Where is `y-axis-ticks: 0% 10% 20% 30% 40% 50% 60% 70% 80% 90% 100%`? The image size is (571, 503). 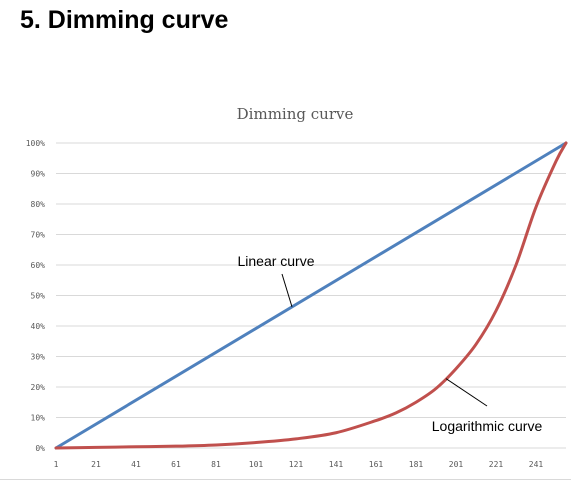
y-axis-ticks: 0% 10% 20% 30% 40% 50% 60% 70% 80% 90% 100% is located at coordinates (35, 296).